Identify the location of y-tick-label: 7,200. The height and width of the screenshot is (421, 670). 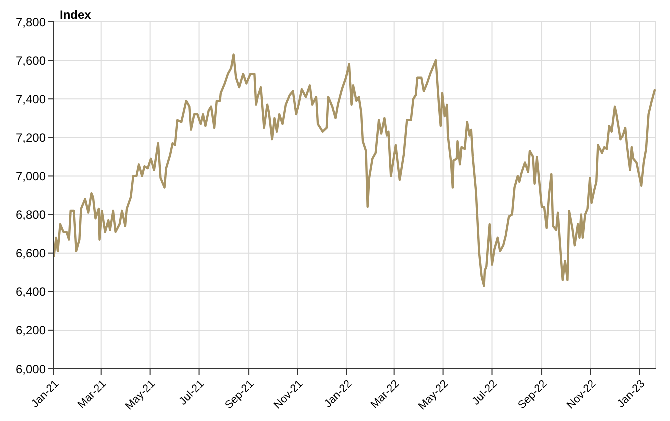
(31, 137).